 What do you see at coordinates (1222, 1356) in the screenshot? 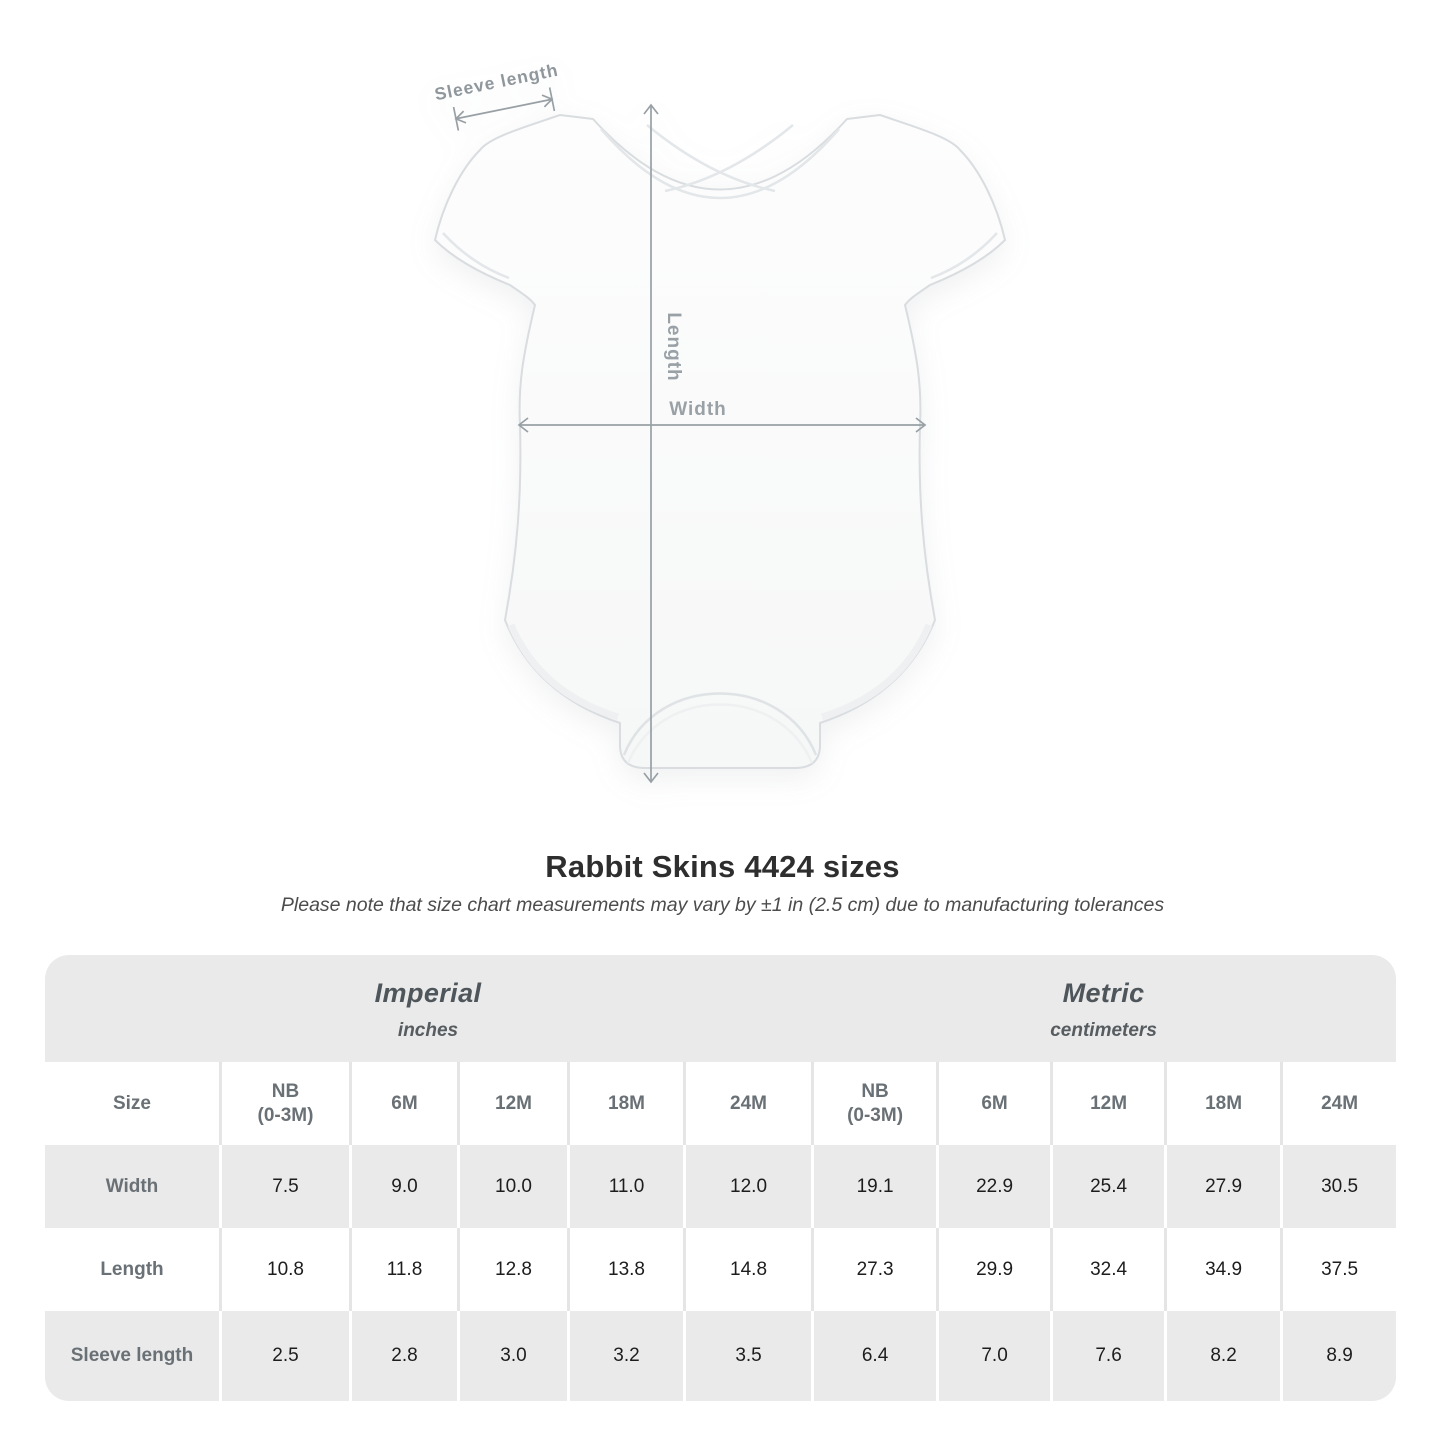
I see `size-value-cell: 8.2` at bounding box center [1222, 1356].